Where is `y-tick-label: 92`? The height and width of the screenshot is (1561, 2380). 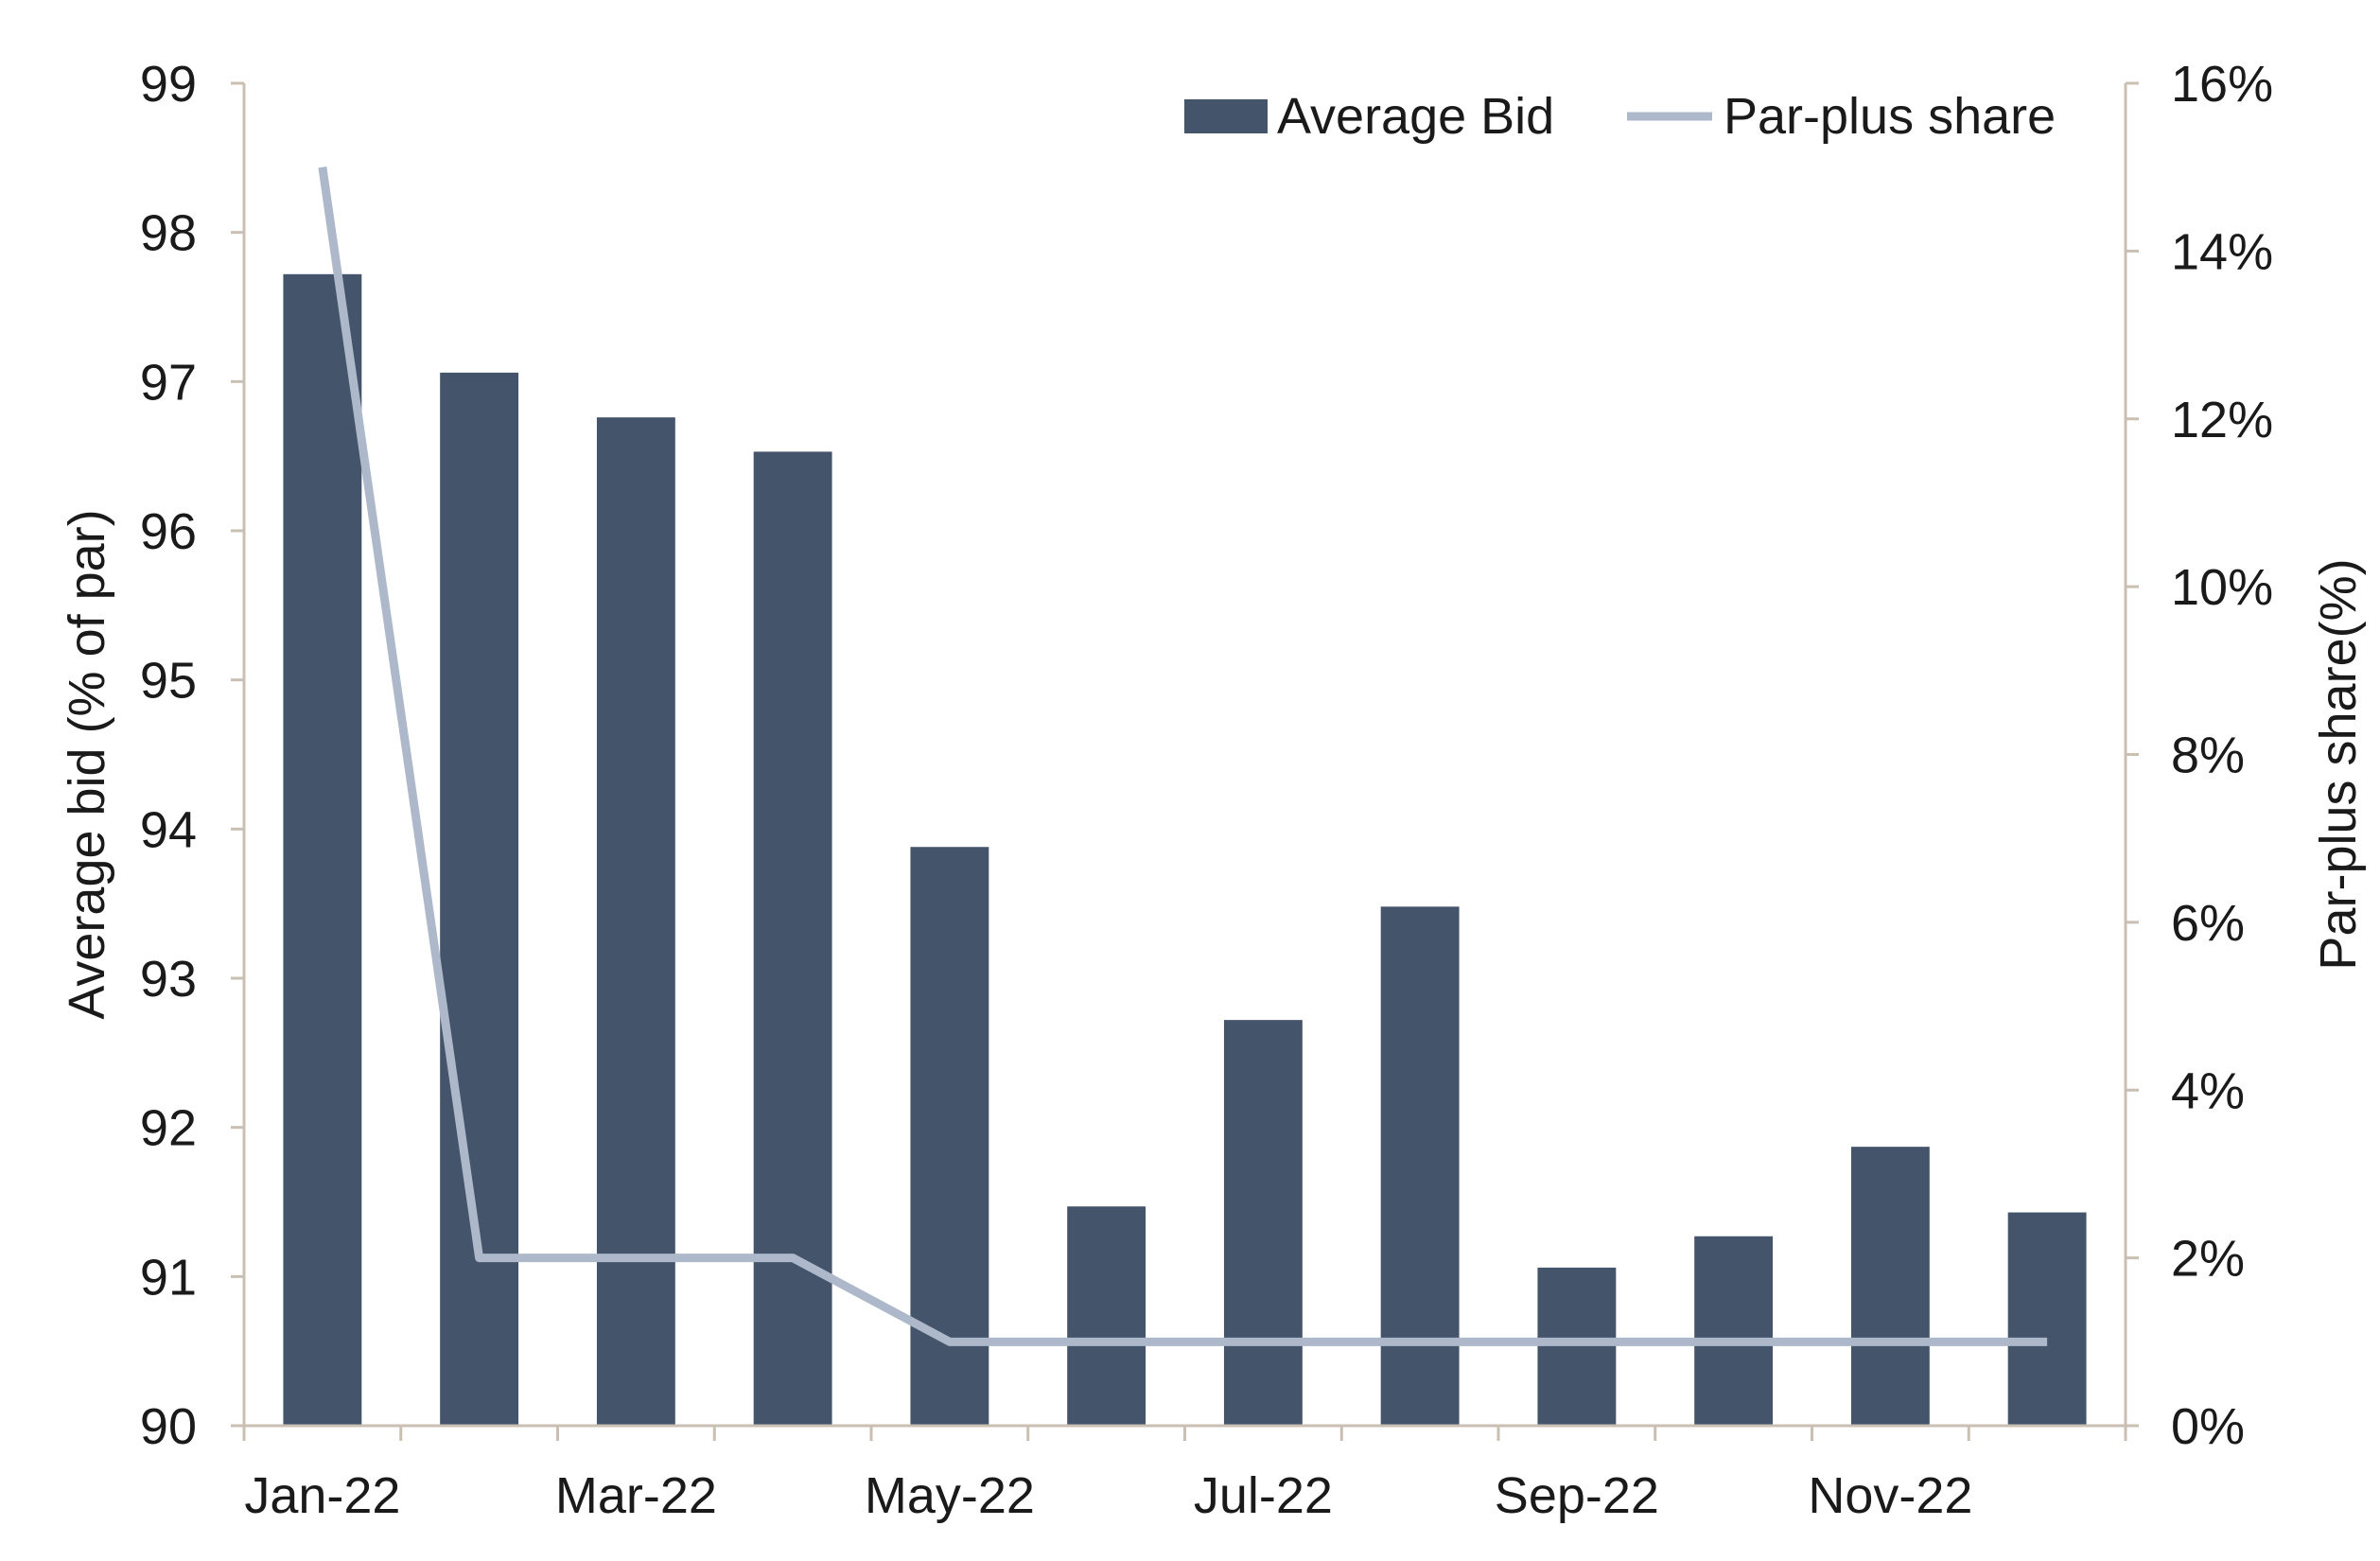
y-tick-label: 92 is located at coordinates (168, 1128).